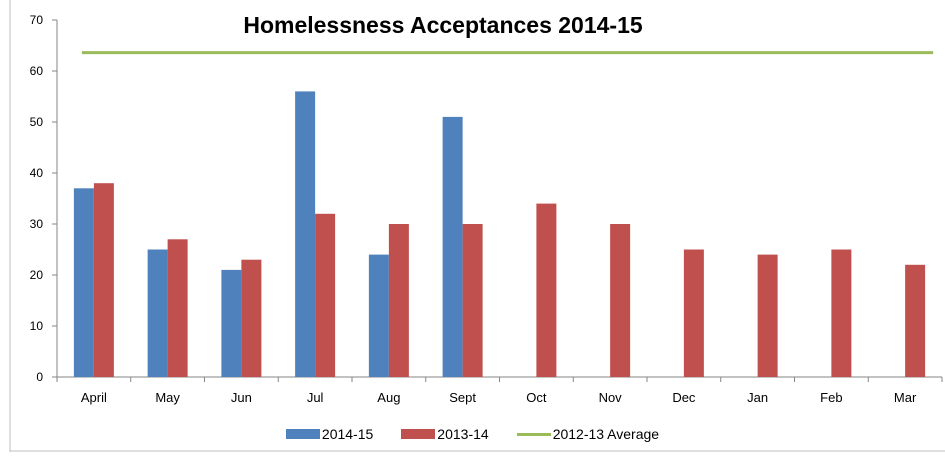 This screenshot has height=457, width=945. I want to click on bar-2013-14-April, so click(103, 280).